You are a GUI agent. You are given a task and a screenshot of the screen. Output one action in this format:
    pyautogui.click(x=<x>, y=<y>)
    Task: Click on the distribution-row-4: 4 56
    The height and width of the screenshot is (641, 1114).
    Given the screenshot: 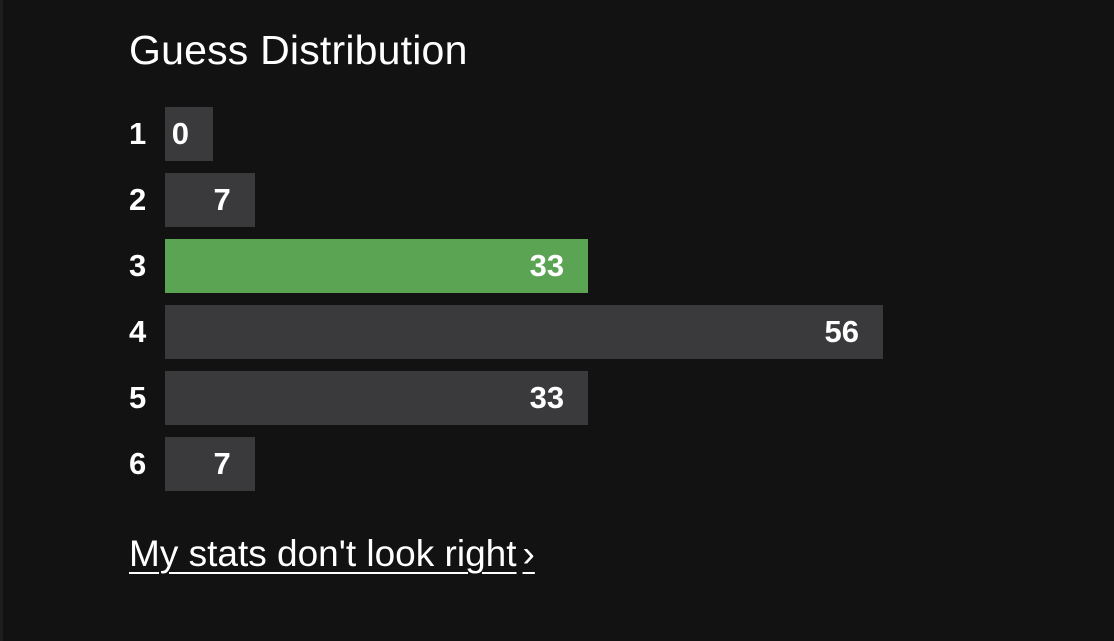 What is the action you would take?
    pyautogui.click(x=579, y=332)
    